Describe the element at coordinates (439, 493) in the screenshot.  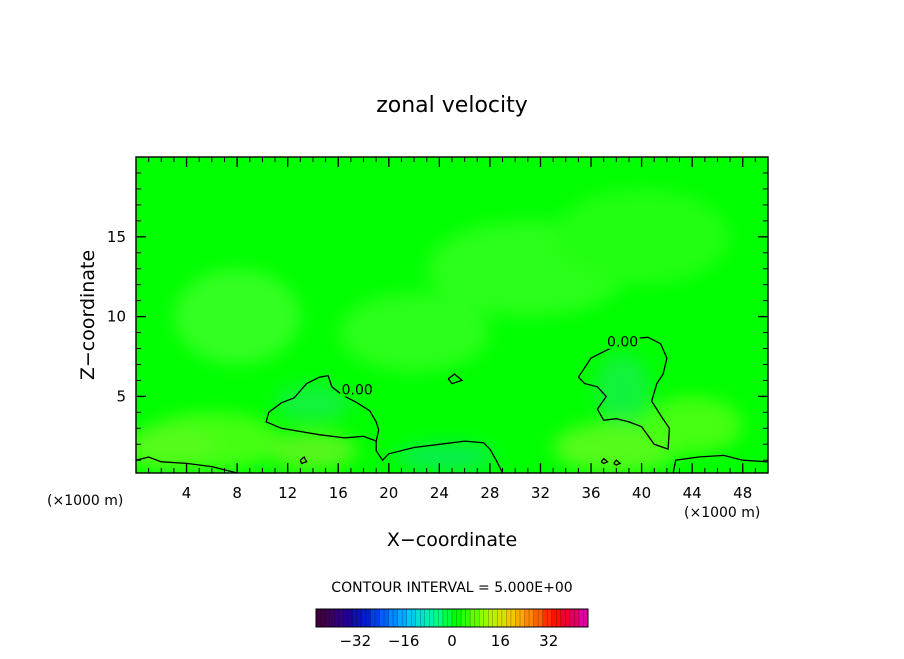
I see `x-tick-label: 24` at that location.